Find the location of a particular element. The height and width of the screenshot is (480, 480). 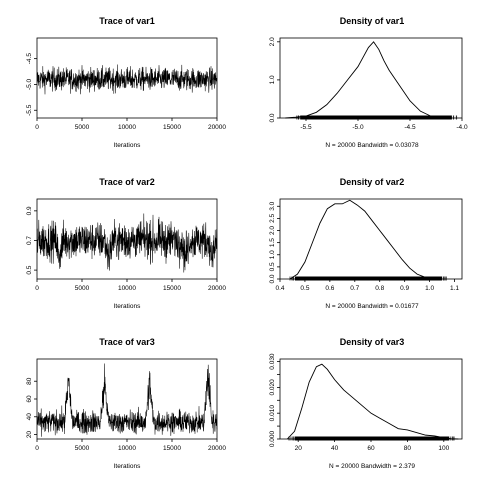

x-tick-label: -5.0 is located at coordinates (358, 127).